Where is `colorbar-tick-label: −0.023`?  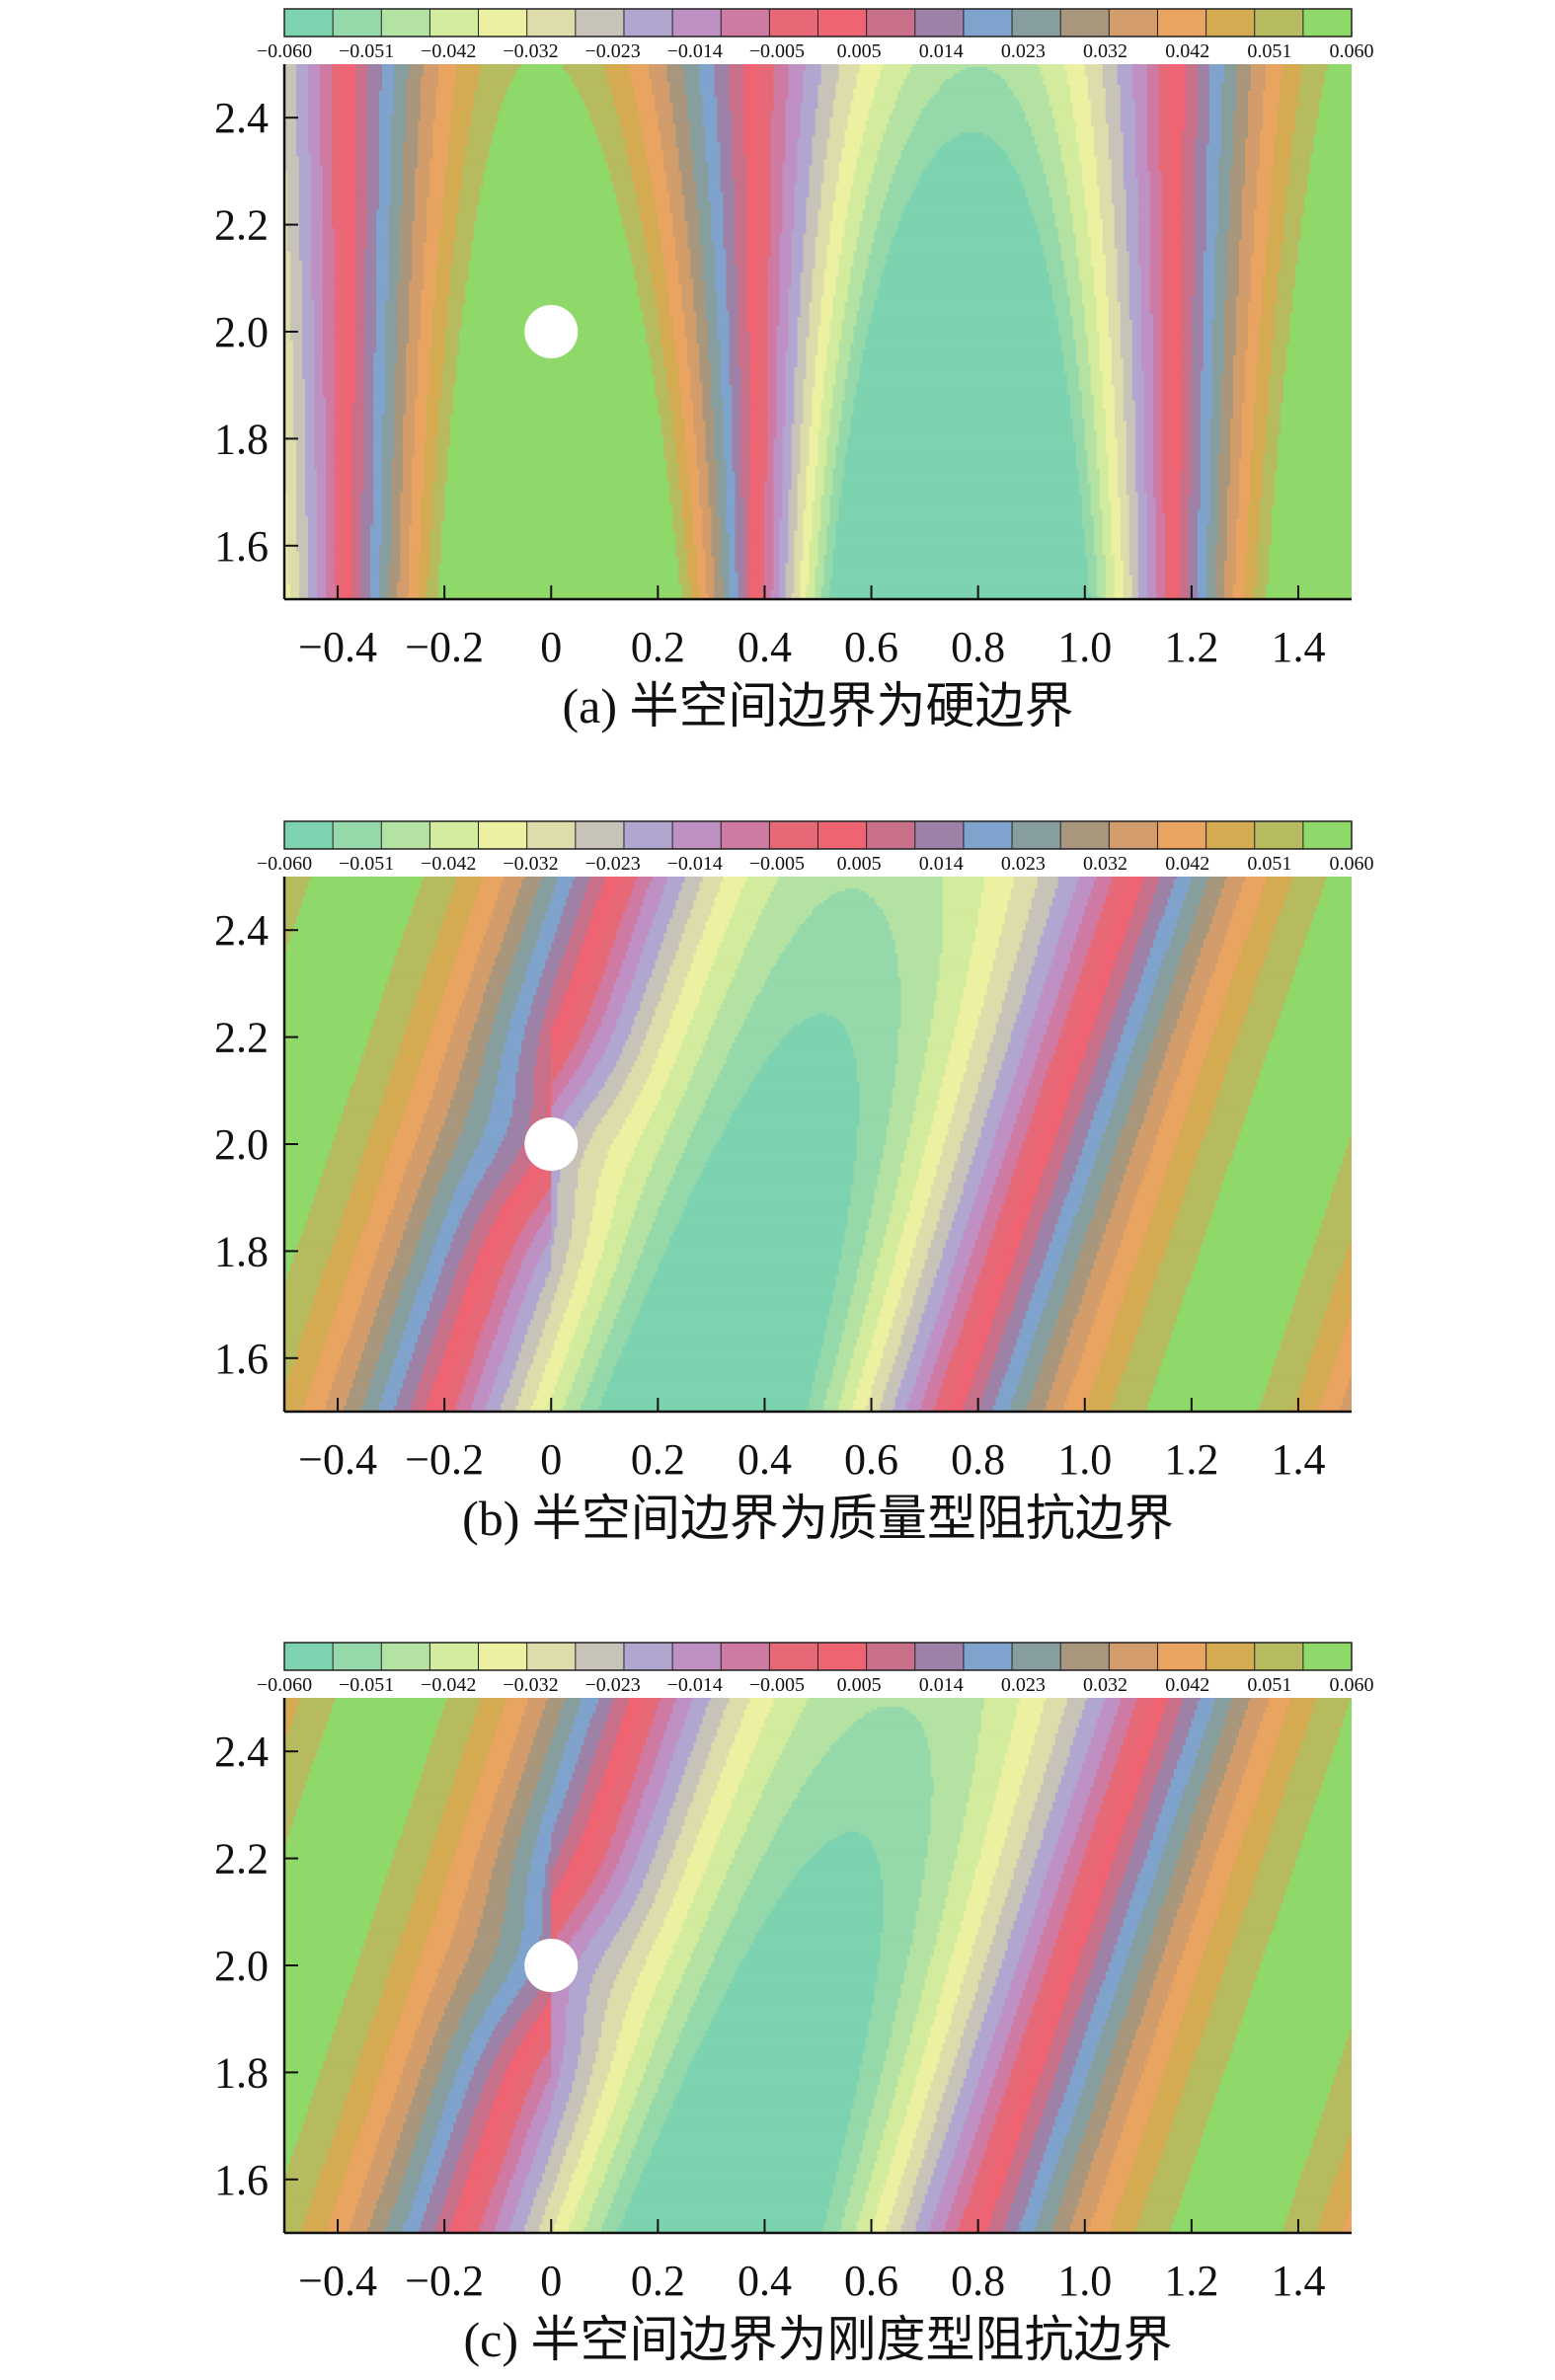
colorbar-tick-label: −0.023 is located at coordinates (612, 51).